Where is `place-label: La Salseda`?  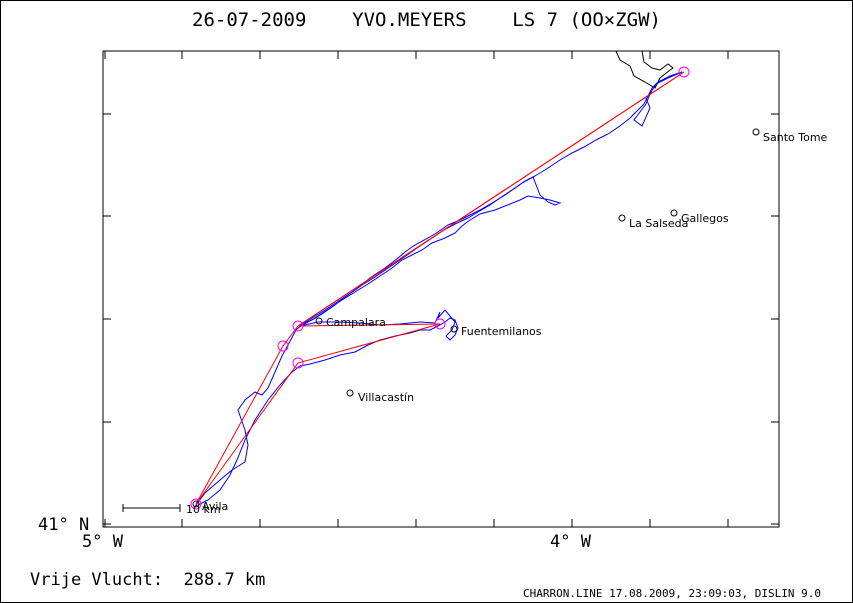
place-label: La Salseda is located at coordinates (658, 223).